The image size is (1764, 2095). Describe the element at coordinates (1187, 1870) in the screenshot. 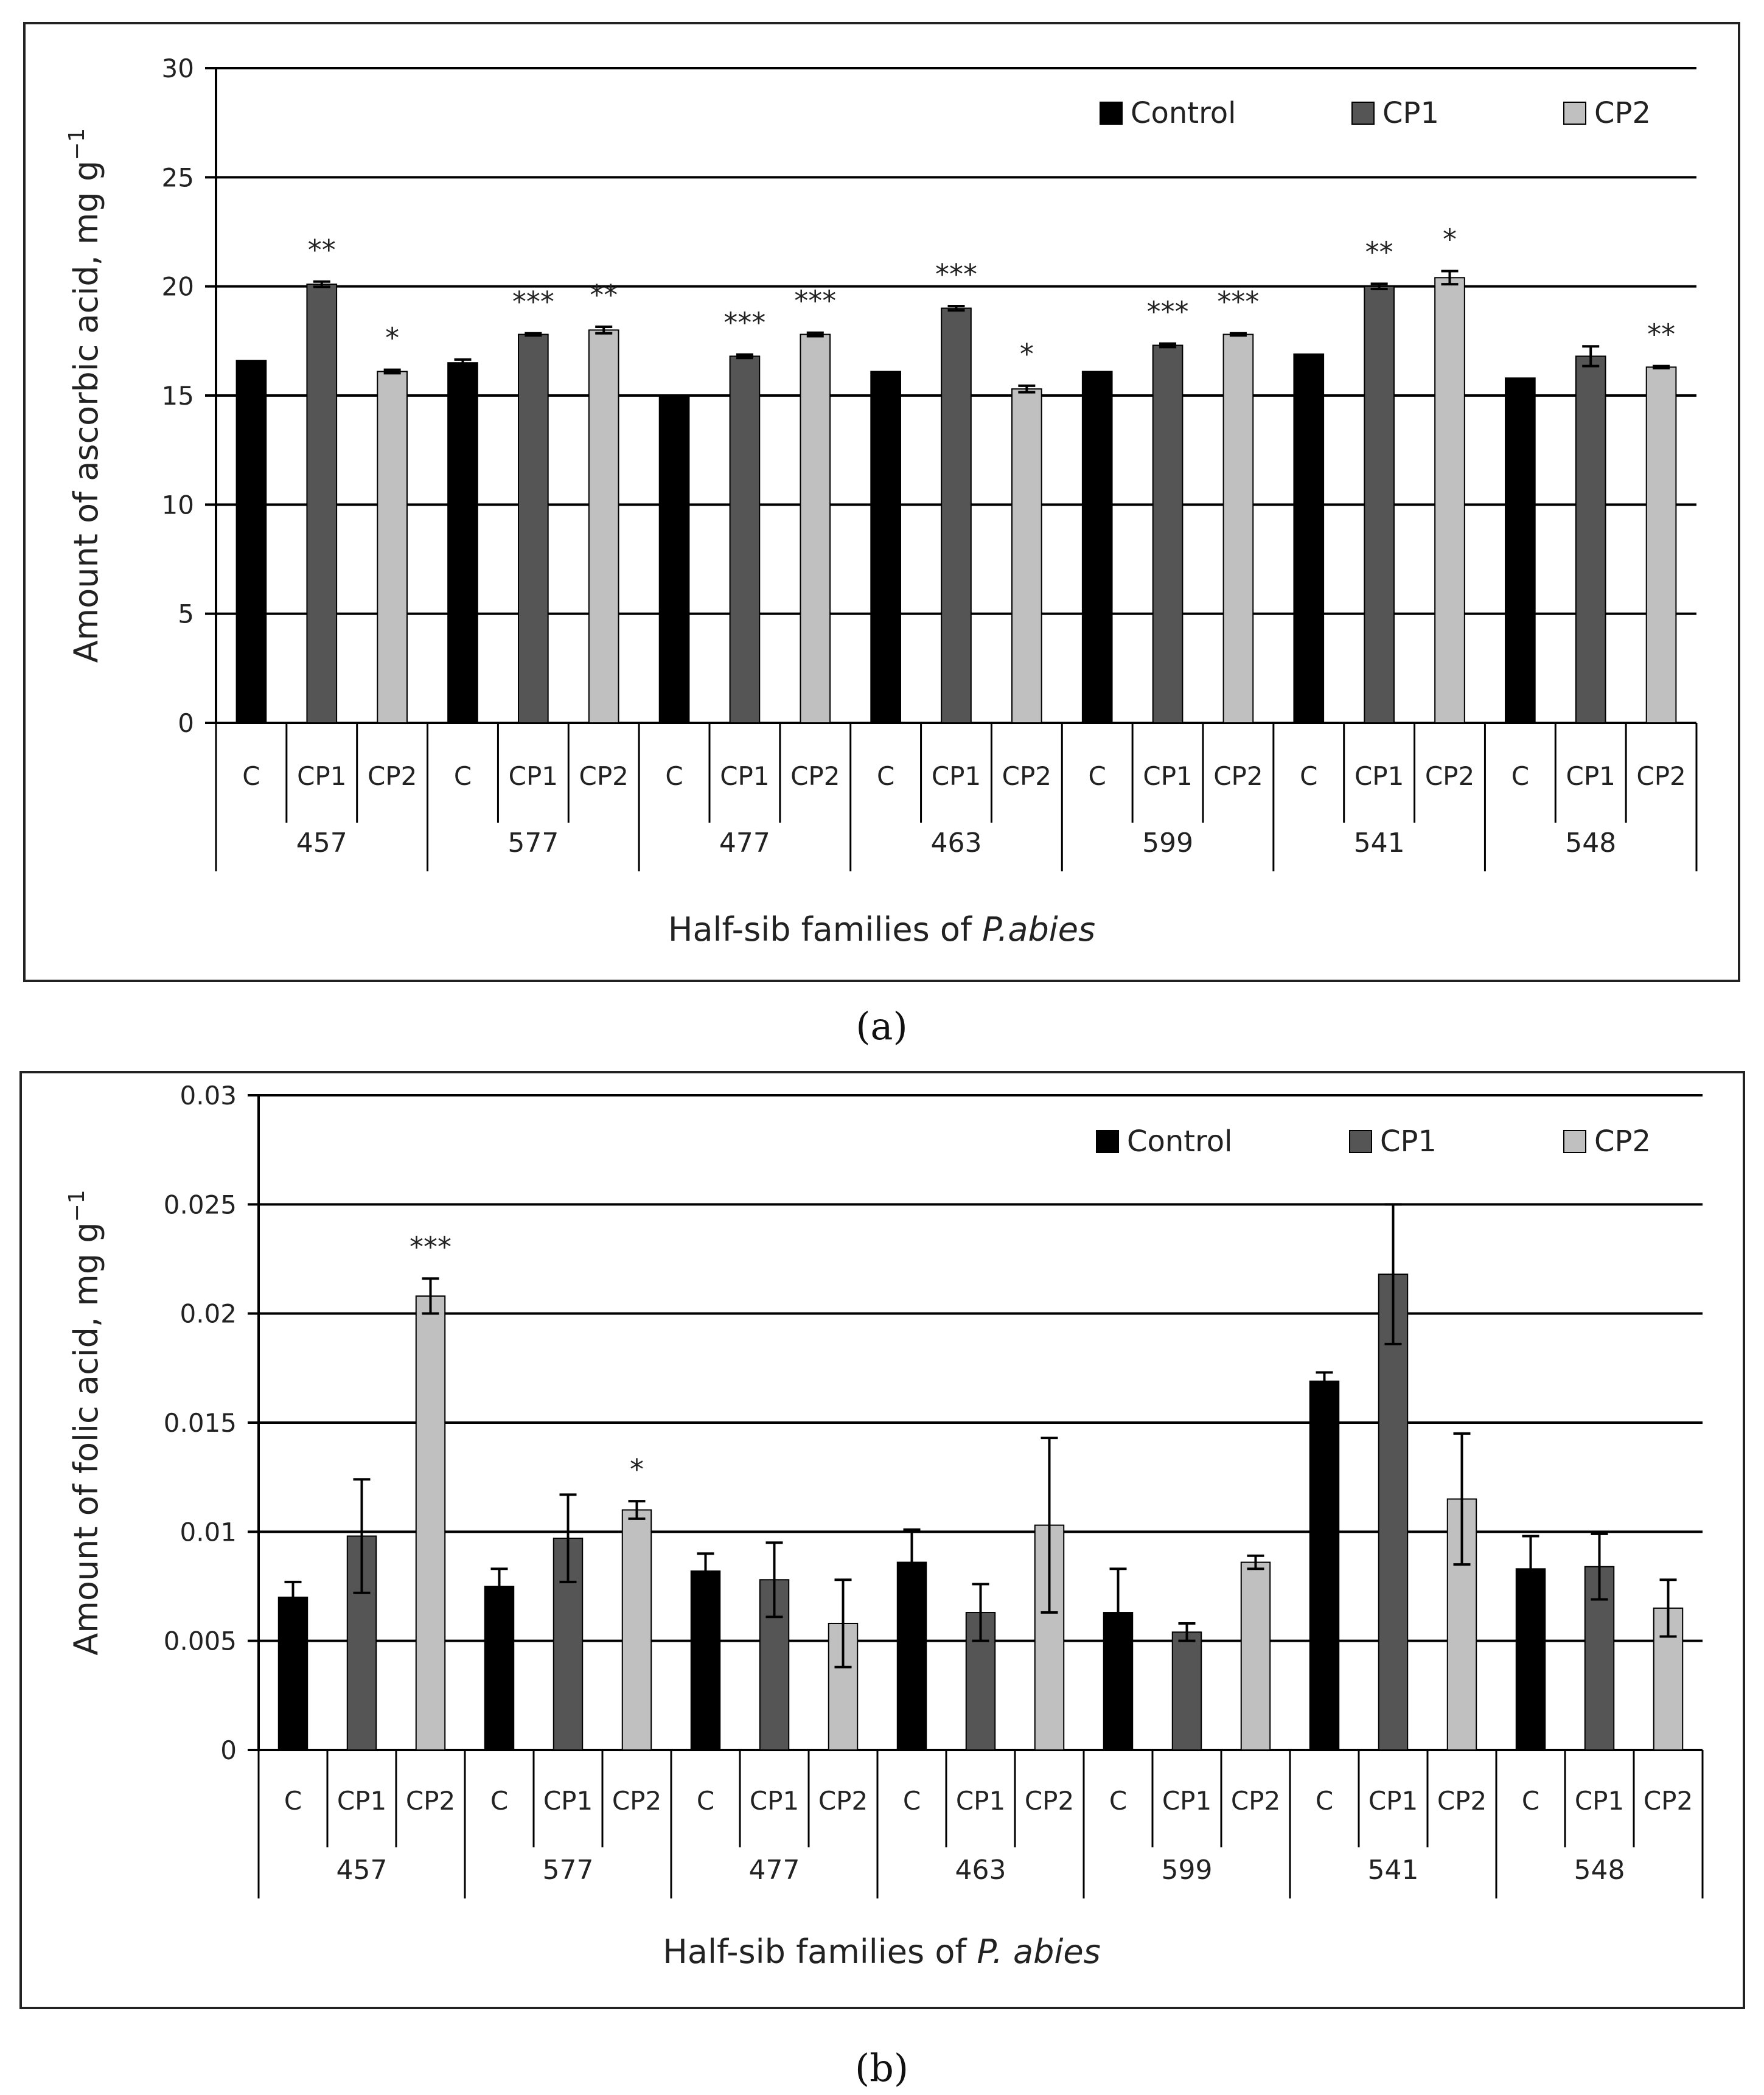

I see `panel-b-family-label: 599` at that location.